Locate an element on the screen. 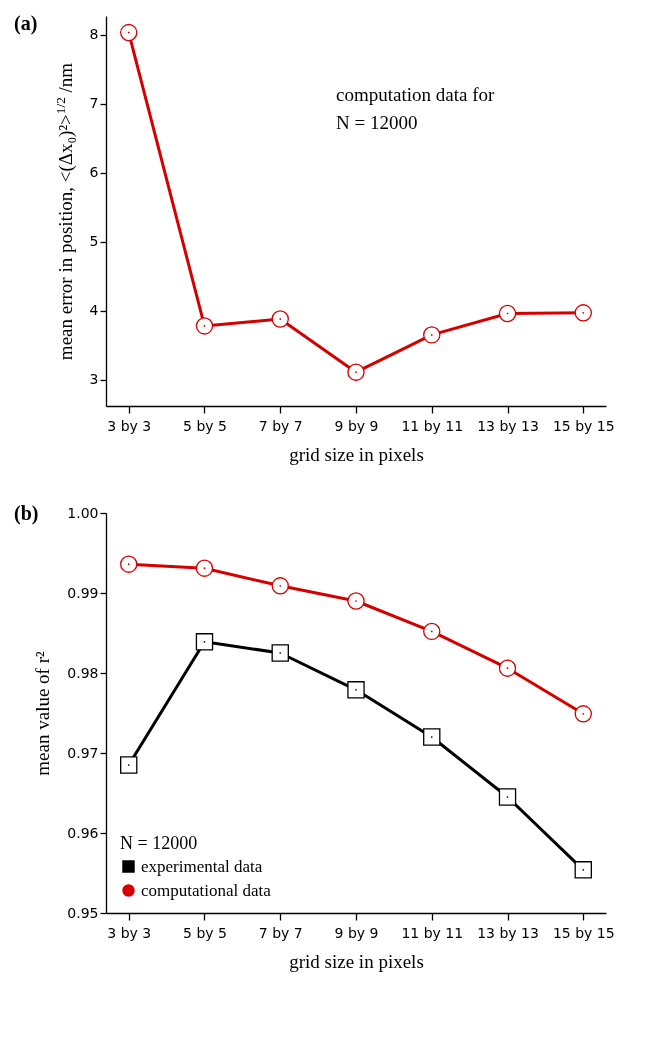 This screenshot has width=646, height=1052. y-tick-label: 0.95 is located at coordinates (83, 912).